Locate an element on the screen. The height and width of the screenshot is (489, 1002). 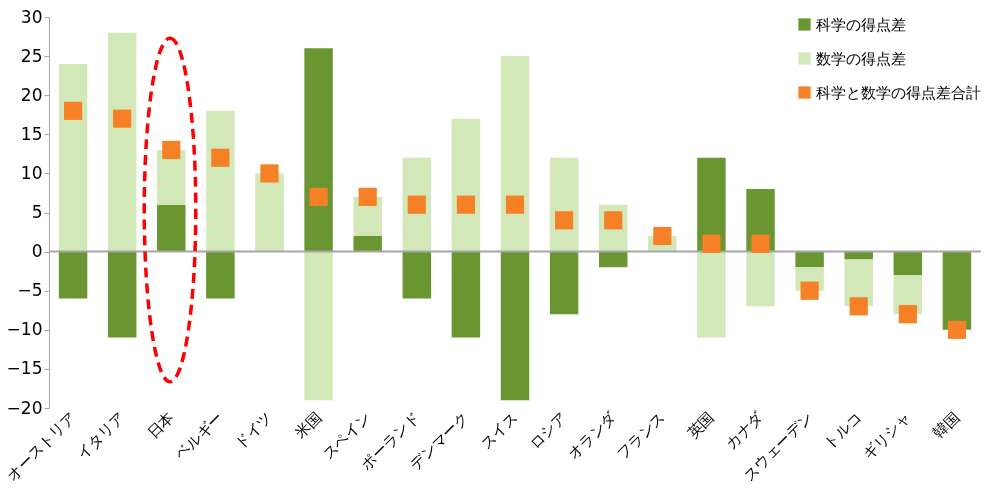
y-tick-label: 0 is located at coordinates (37, 251).